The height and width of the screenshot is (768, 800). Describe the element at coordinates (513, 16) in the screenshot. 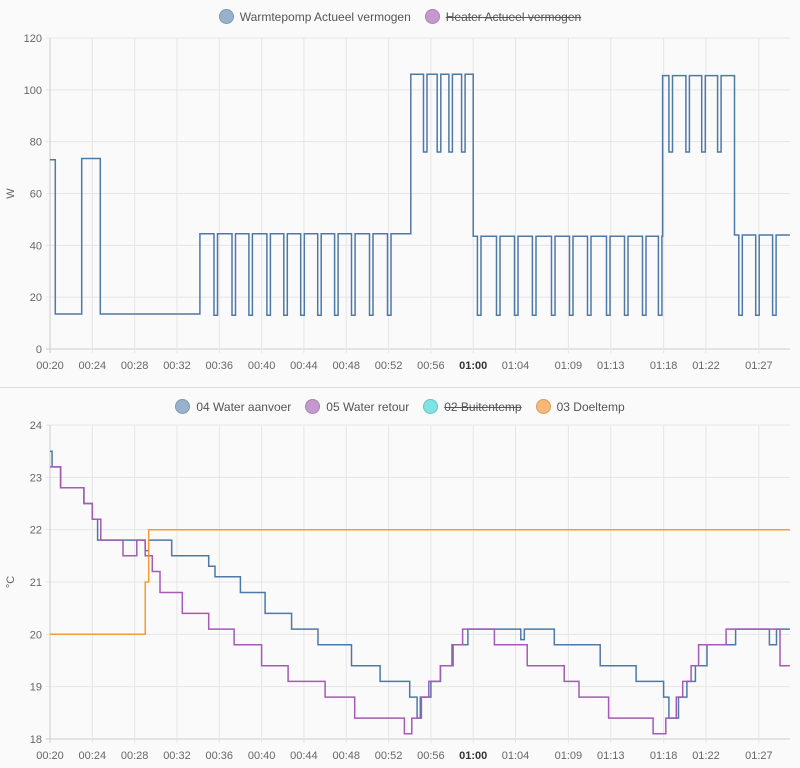

I see `legend-label: Heater Actueel vermogen` at that location.